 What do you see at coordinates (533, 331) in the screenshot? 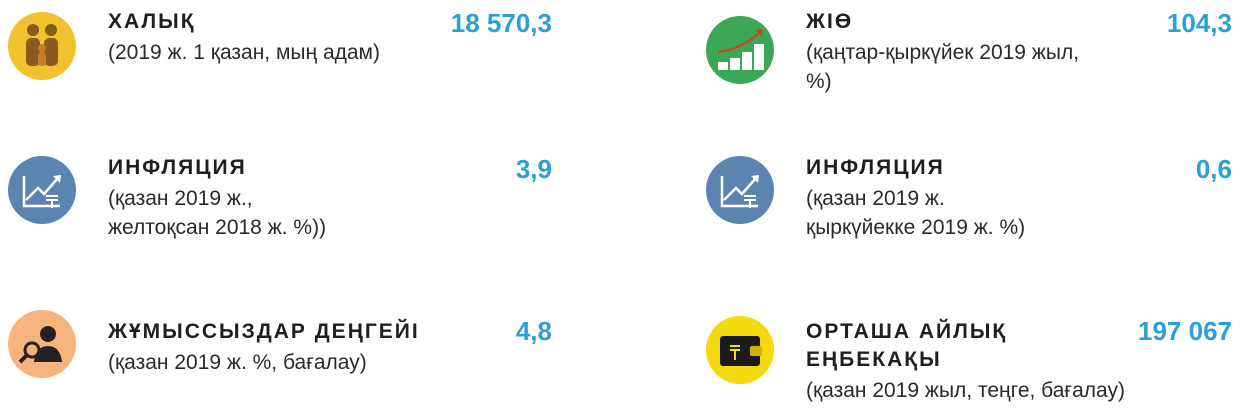
I see `item-value-line: 4,8` at bounding box center [533, 331].